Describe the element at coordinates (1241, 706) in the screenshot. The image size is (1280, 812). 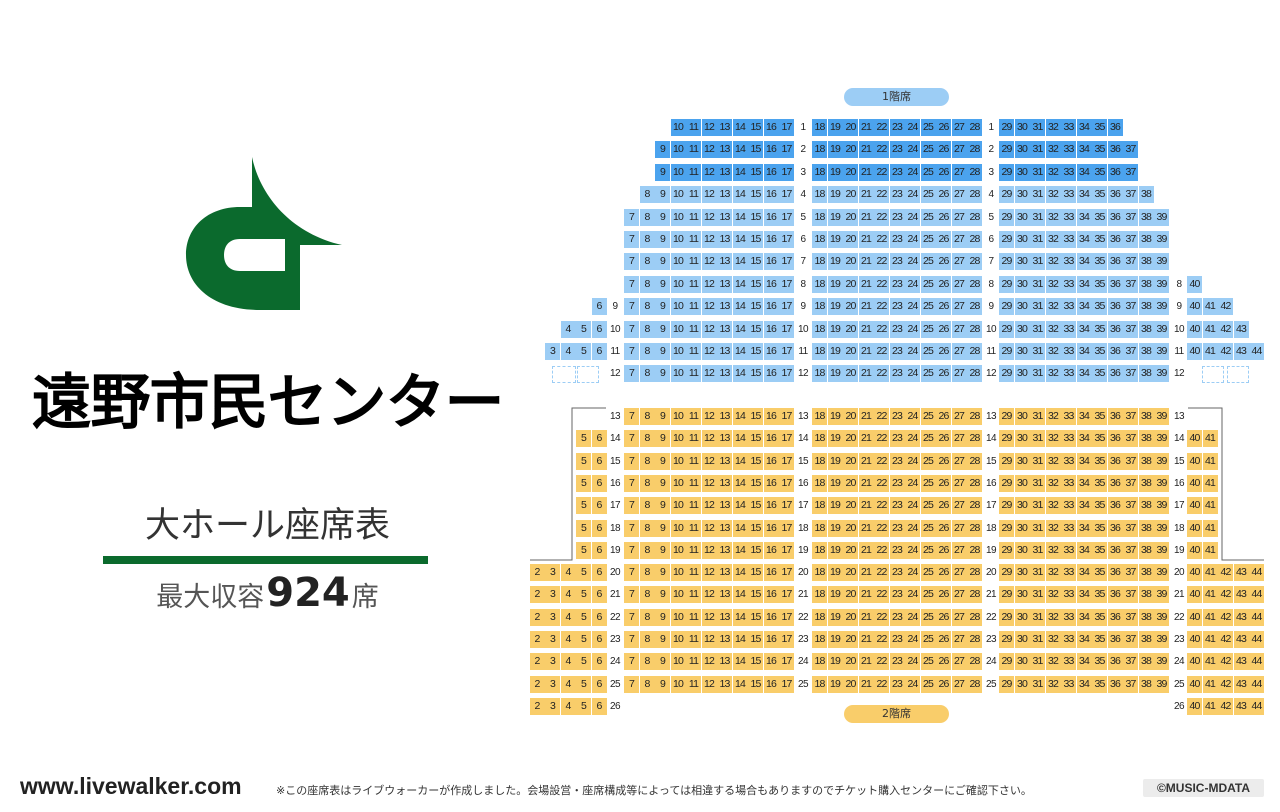
I see `seat: 43` at that location.